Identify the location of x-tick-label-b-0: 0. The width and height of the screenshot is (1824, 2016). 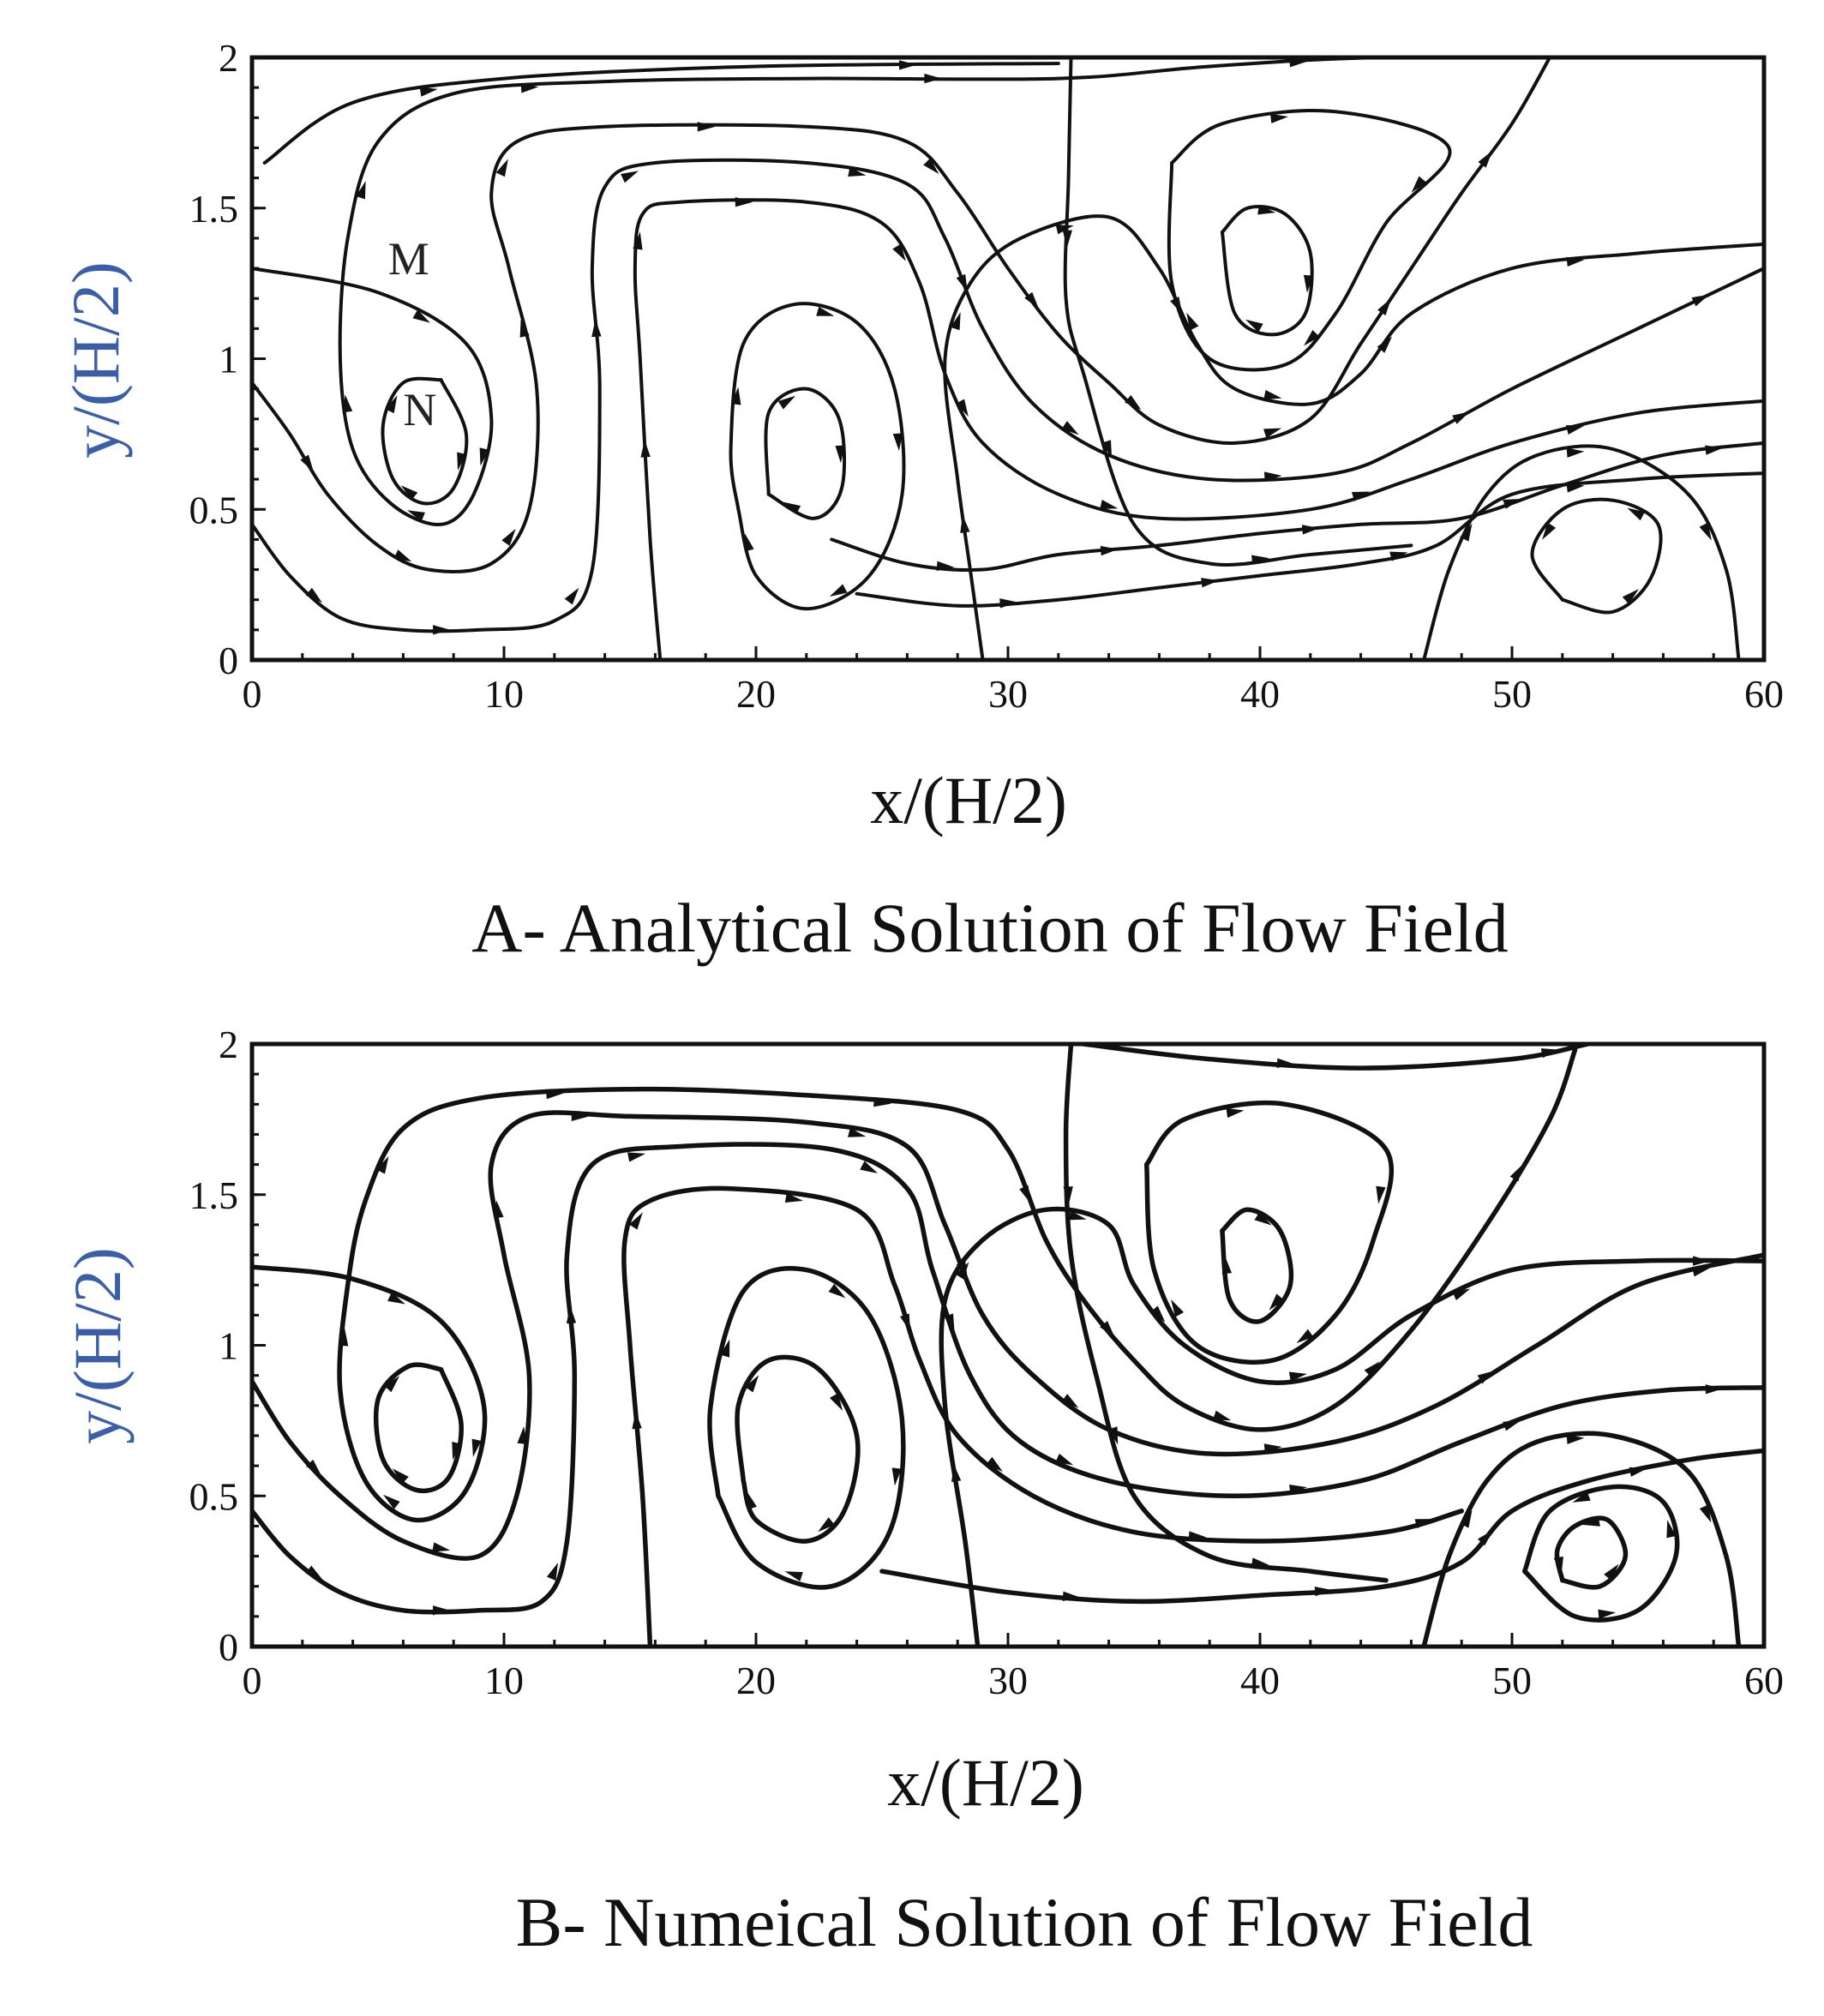
(253, 1680).